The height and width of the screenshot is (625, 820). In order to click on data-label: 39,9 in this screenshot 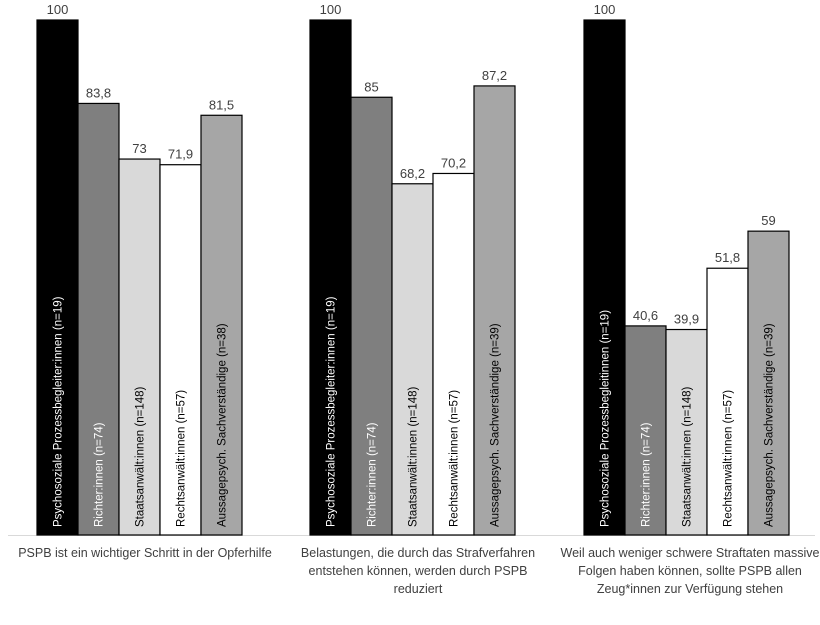, I will do `click(686, 319)`.